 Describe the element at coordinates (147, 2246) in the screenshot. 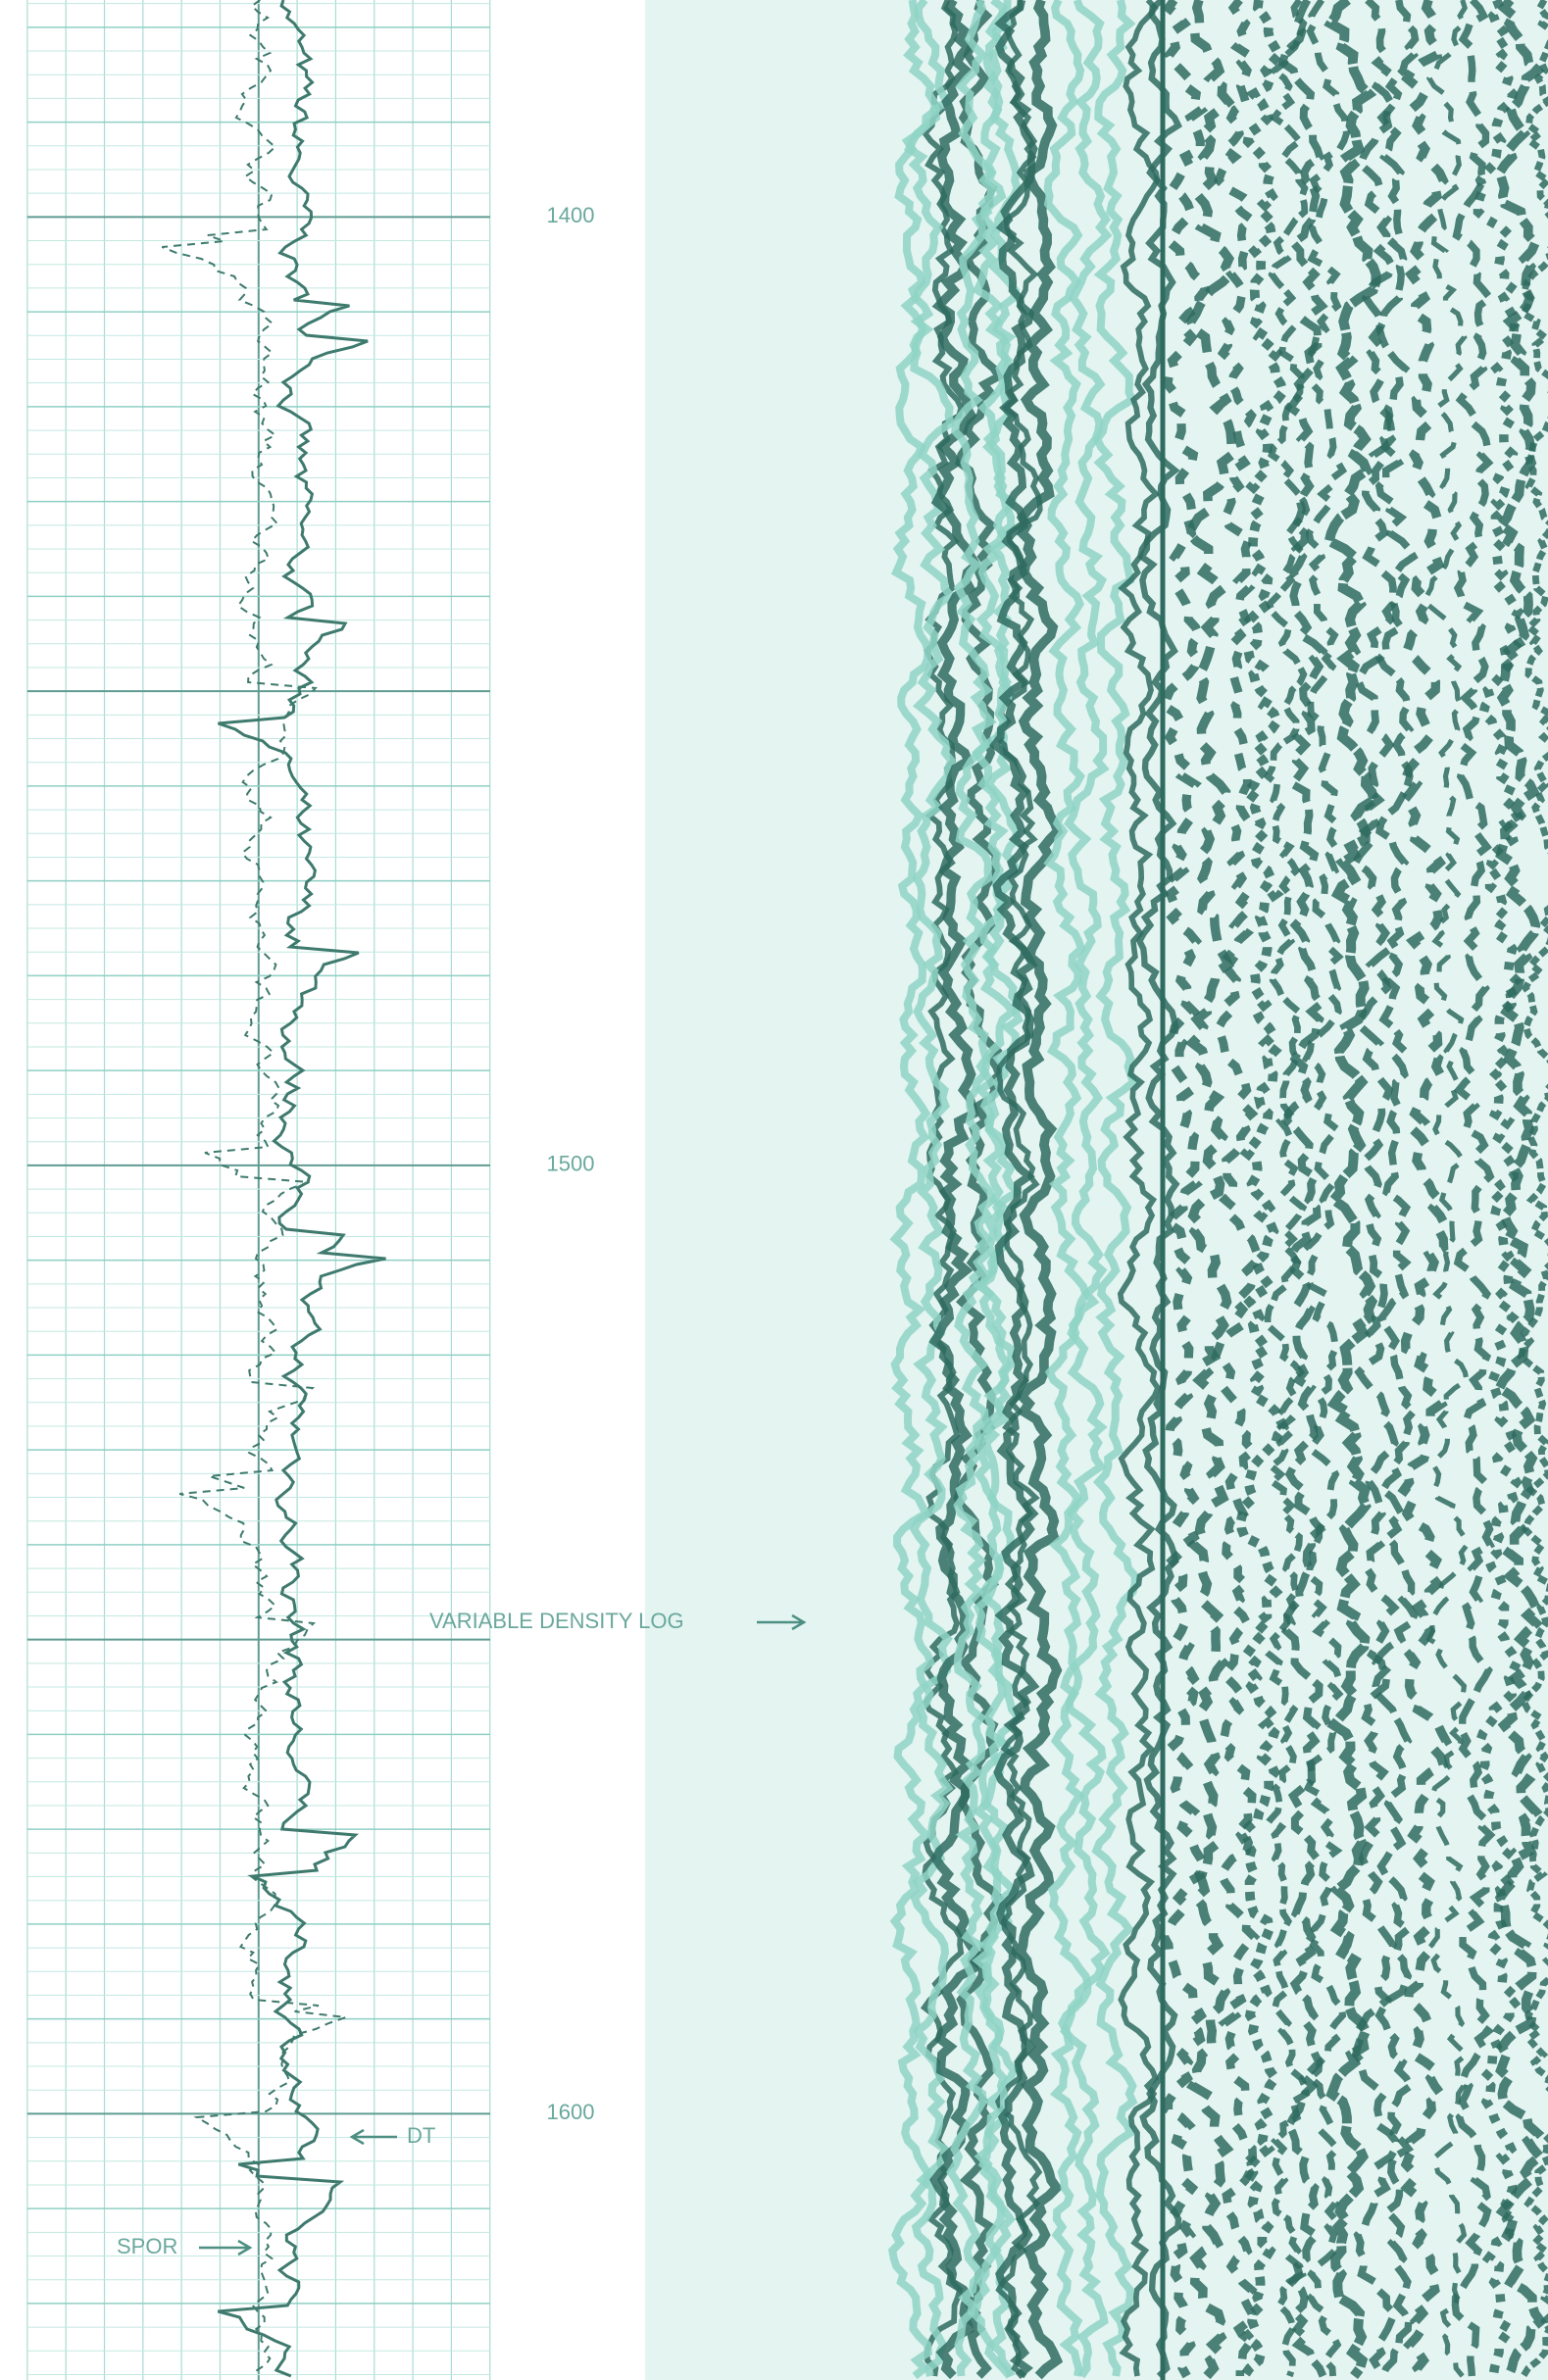

I see `spor-label: SPOR` at that location.